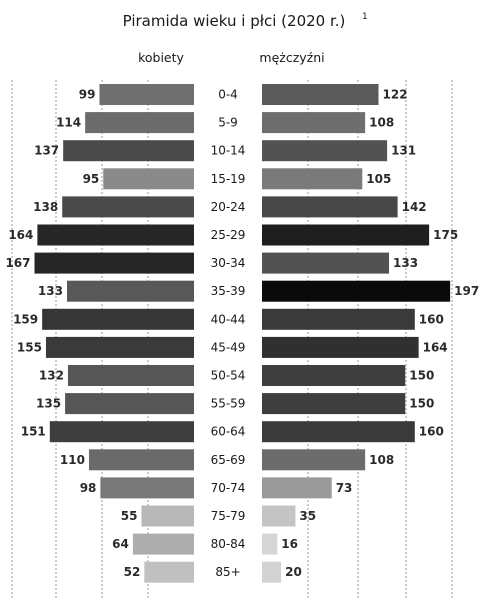  What do you see at coordinates (344, 488) in the screenshot?
I see `value-label-men-70-74: 73` at bounding box center [344, 488].